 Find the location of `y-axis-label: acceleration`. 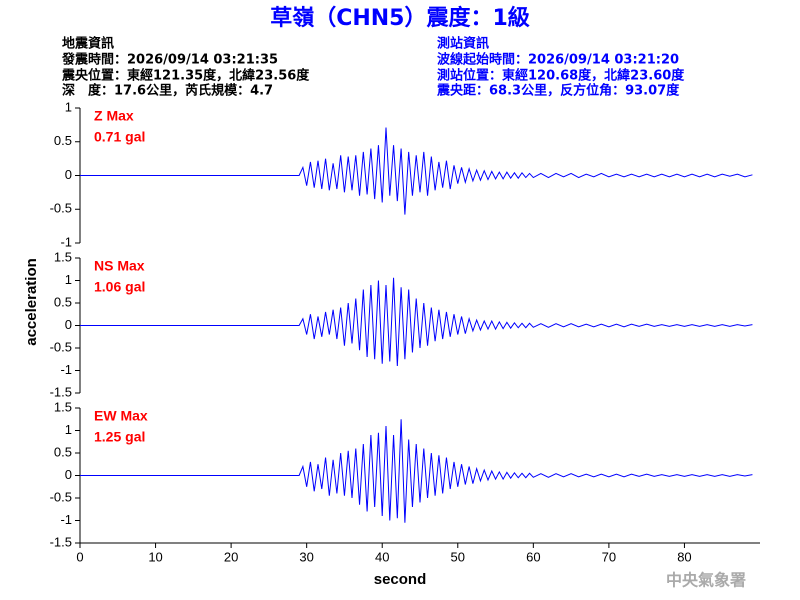

y-axis-label: acceleration is located at coordinates (31, 302).